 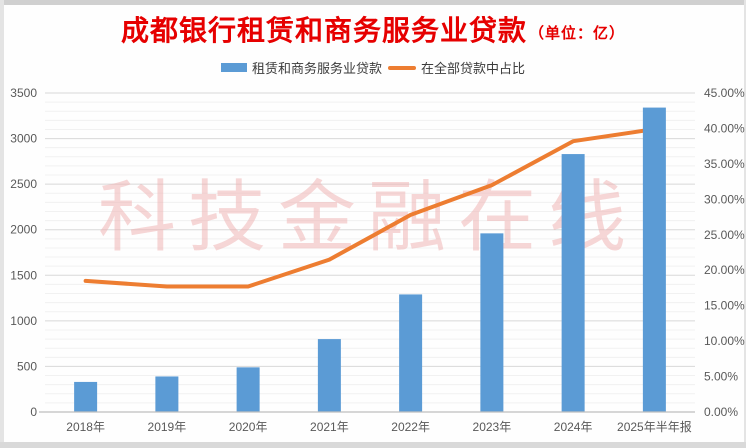 I want to click on x-axis-category-label: 2023年, so click(x=492, y=427).